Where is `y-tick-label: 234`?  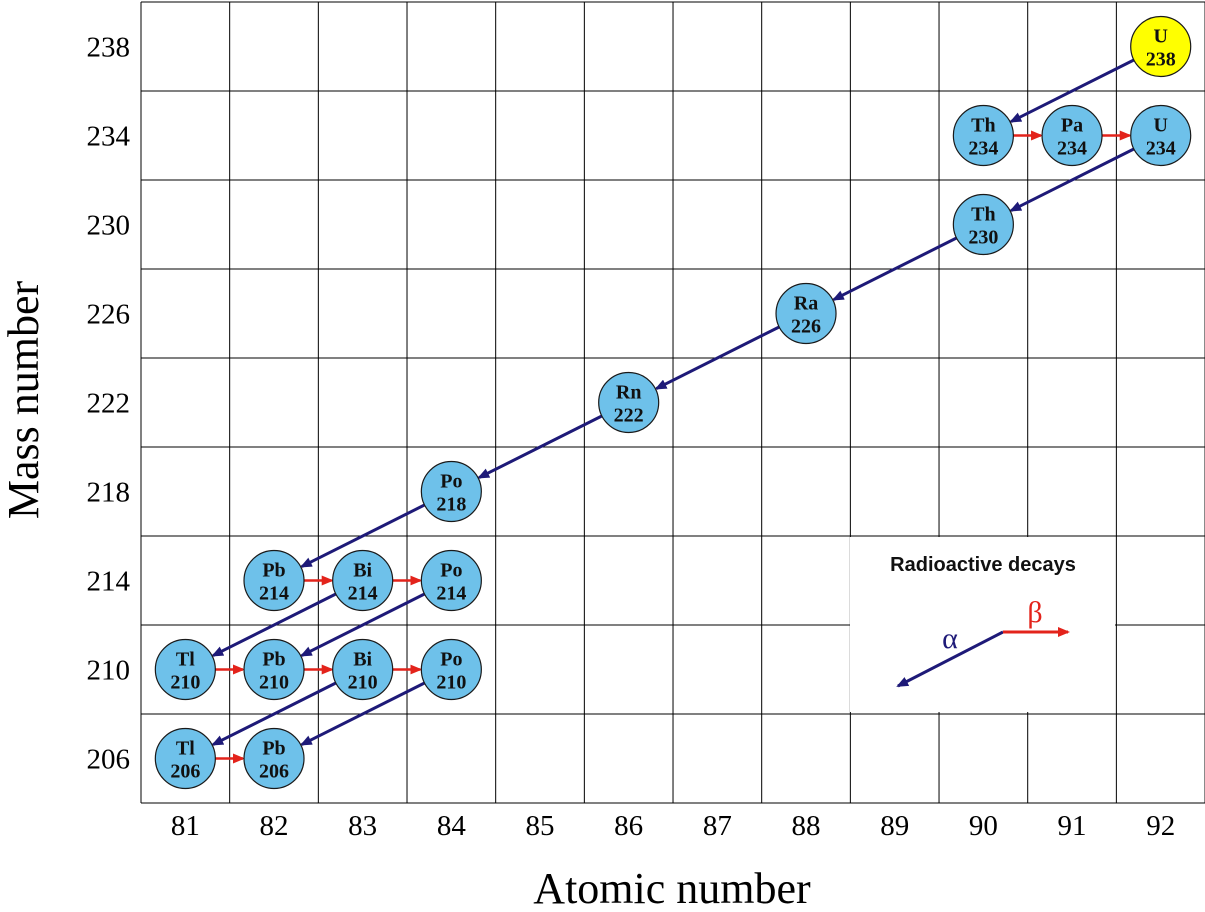 y-tick-label: 234 is located at coordinates (109, 137).